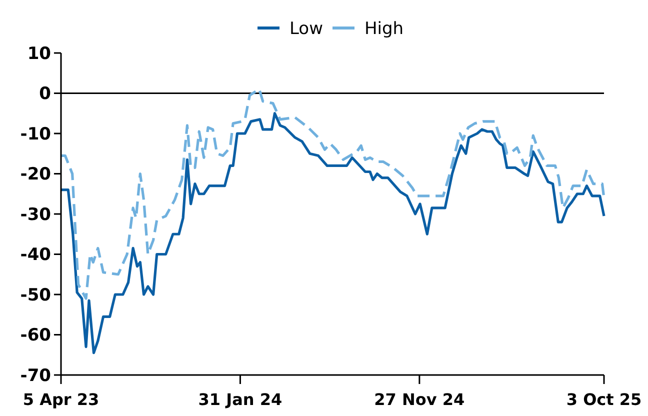 The image size is (648, 416). I want to click on x-tick-label: 27 Nov 24, so click(419, 399).